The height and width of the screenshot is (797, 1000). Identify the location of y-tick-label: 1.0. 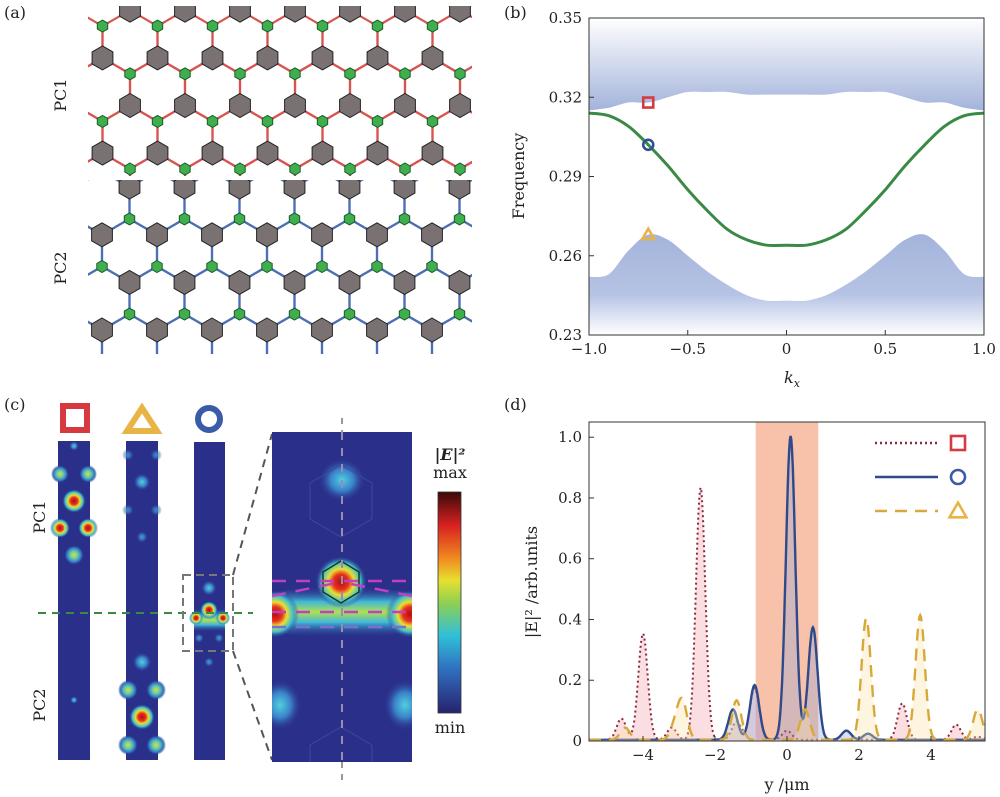
(570, 437).